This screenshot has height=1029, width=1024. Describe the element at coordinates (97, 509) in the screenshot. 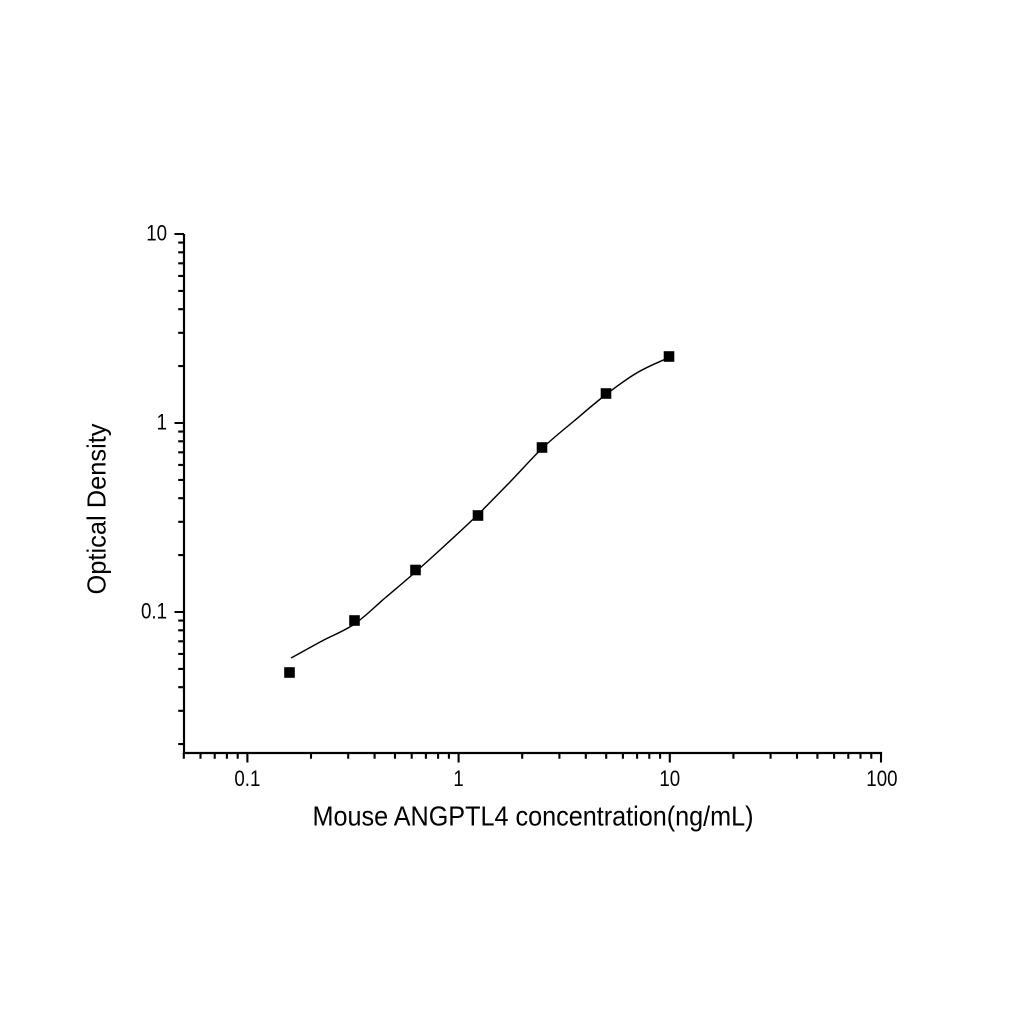

I see `svg-text: Optical Density` at that location.